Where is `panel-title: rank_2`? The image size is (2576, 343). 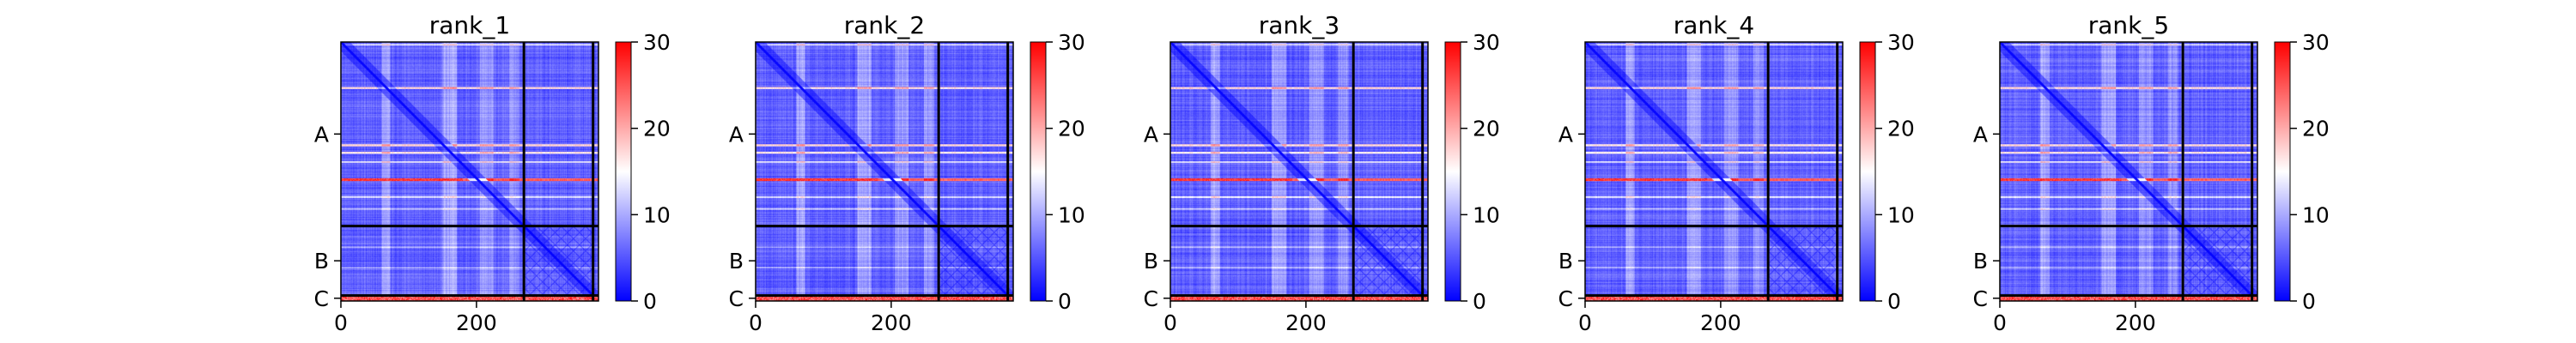 panel-title: rank_2 is located at coordinates (885, 25).